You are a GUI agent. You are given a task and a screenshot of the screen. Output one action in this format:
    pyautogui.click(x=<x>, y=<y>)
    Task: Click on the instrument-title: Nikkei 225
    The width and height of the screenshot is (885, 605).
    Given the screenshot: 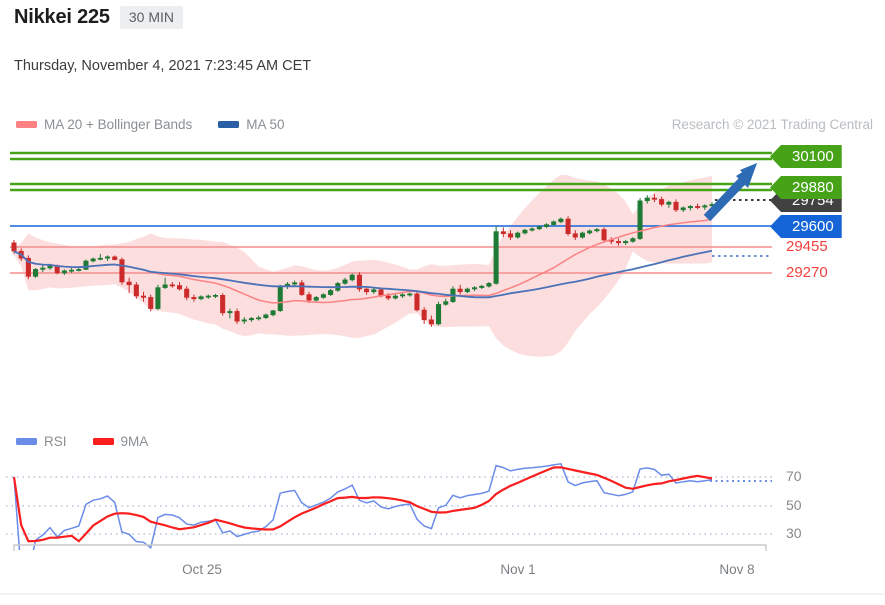 What is the action you would take?
    pyautogui.click(x=62, y=17)
    